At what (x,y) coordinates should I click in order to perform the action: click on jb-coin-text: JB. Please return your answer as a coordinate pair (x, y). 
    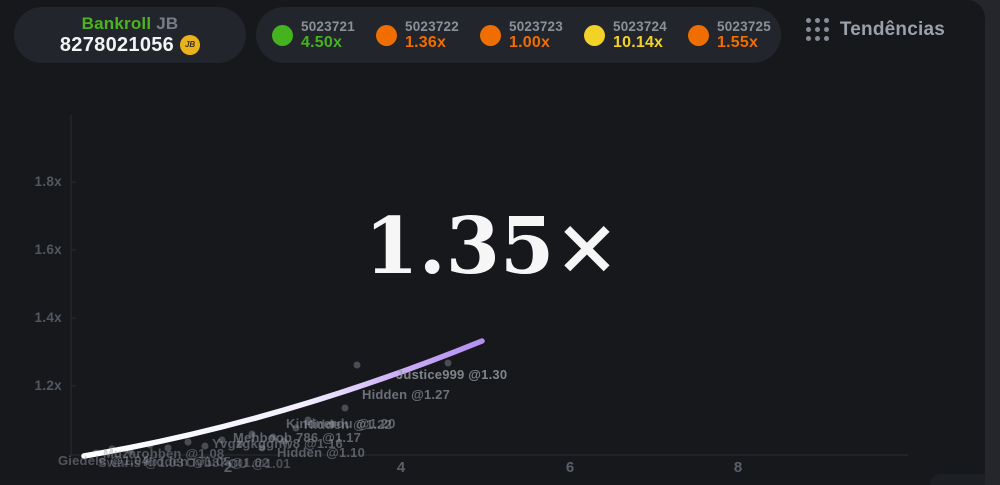
    Looking at the image, I should click on (190, 44).